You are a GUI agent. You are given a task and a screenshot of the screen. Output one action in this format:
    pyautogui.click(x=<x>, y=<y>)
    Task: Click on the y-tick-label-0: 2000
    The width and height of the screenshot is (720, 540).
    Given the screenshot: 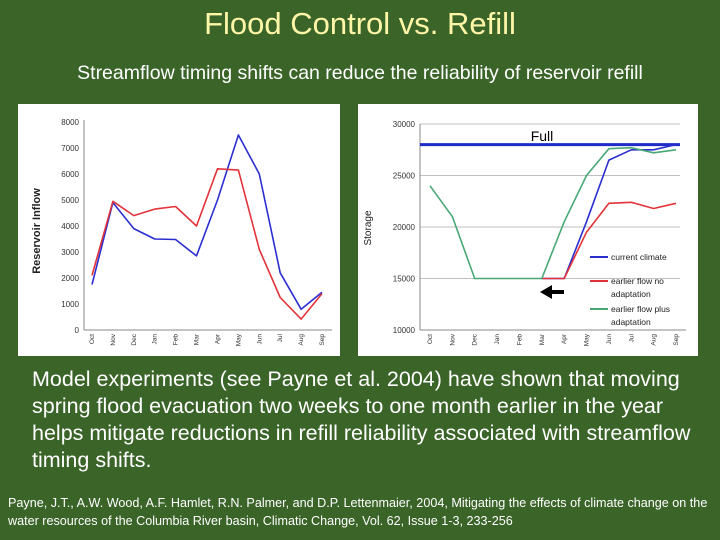 What is the action you would take?
    pyautogui.click(x=70, y=278)
    